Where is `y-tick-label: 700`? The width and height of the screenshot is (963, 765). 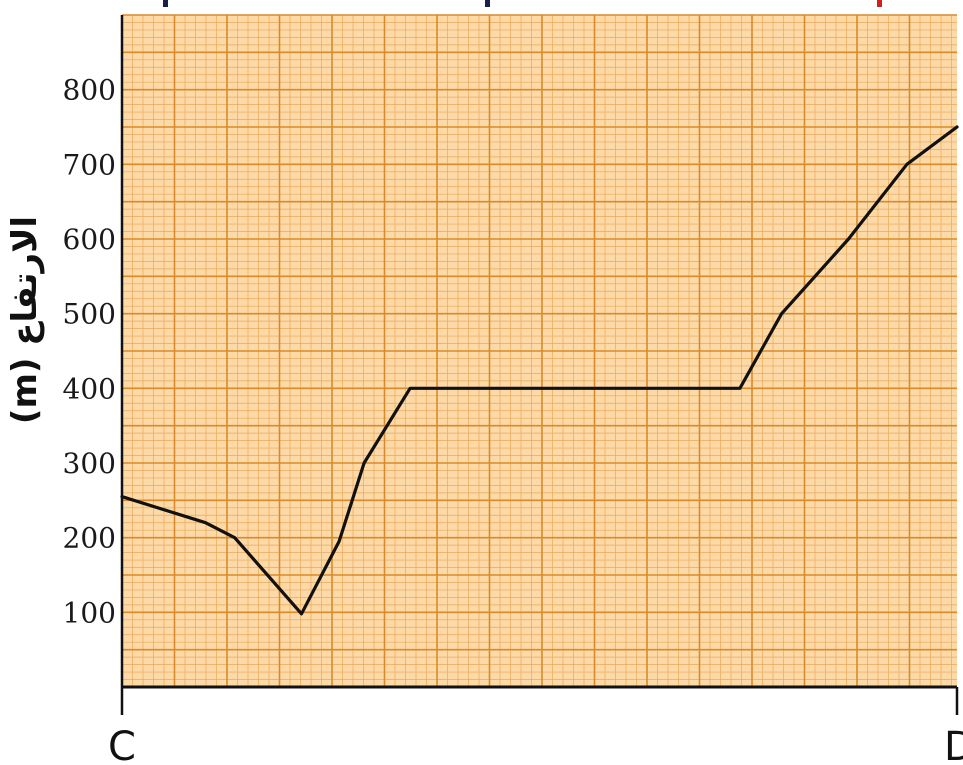
y-tick-label: 700 is located at coordinates (89, 164).